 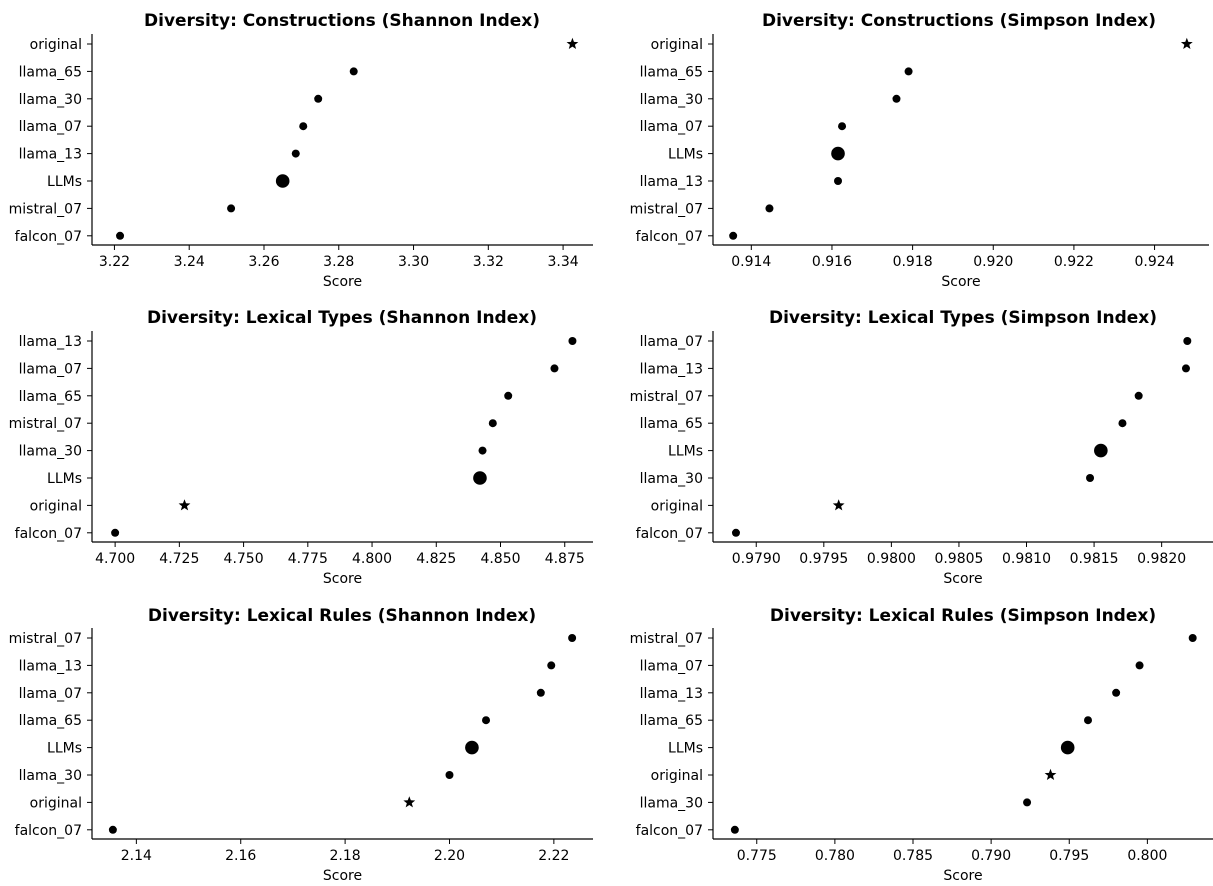 I want to click on x-tick-label: 0.9790, so click(x=756, y=559).